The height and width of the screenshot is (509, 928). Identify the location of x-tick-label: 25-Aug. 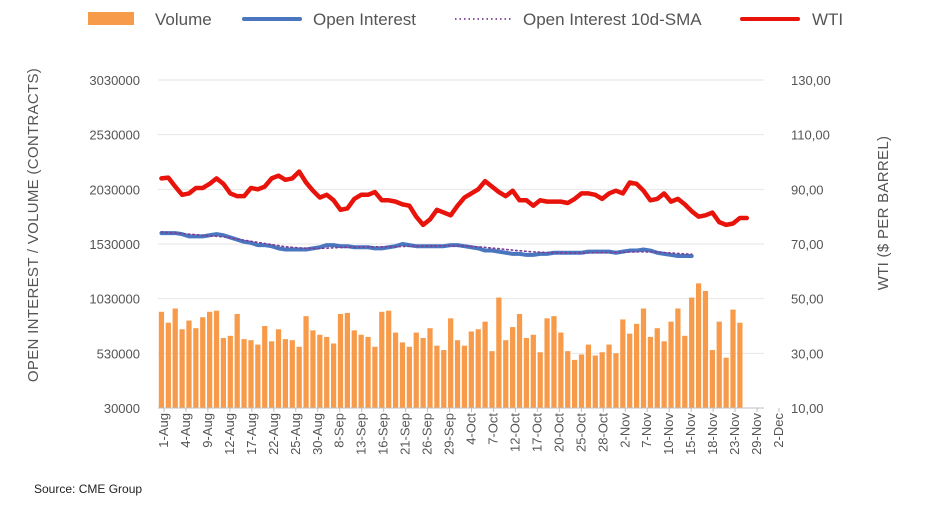
(295, 434).